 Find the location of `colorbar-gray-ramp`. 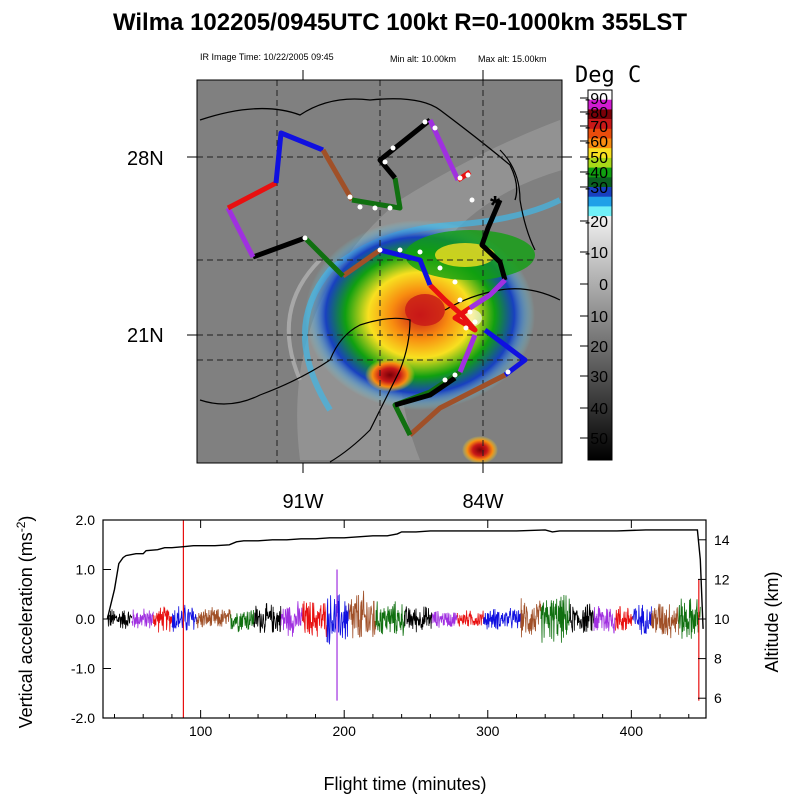

colorbar-gray-ramp is located at coordinates (600, 338).